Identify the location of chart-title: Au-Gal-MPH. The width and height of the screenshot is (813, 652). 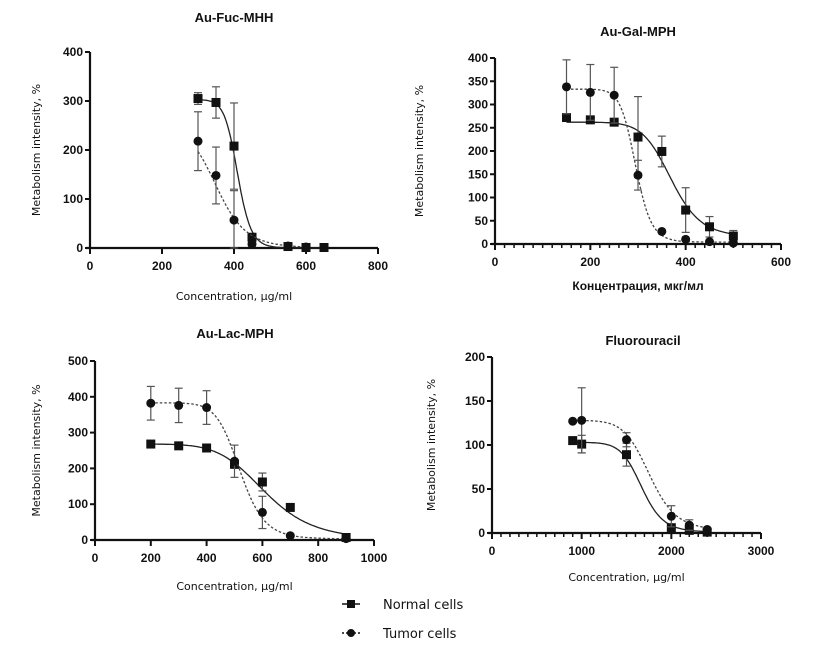
(638, 31).